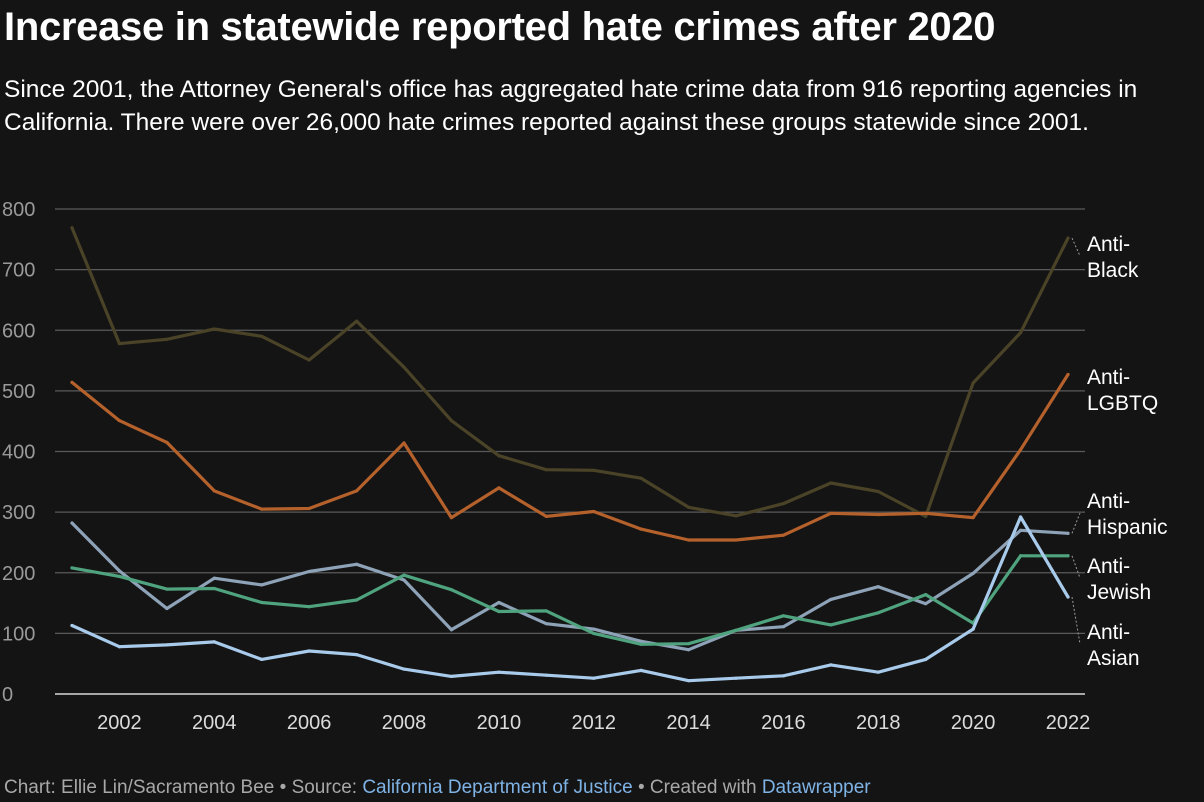  I want to click on y-tick-label: 400, so click(18, 453).